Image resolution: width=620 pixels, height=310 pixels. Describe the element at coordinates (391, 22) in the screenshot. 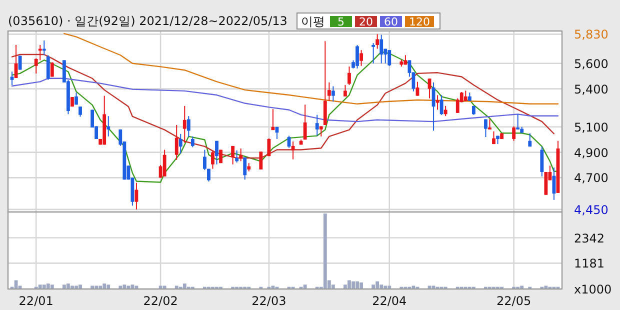

I see `text: 60` at that location.